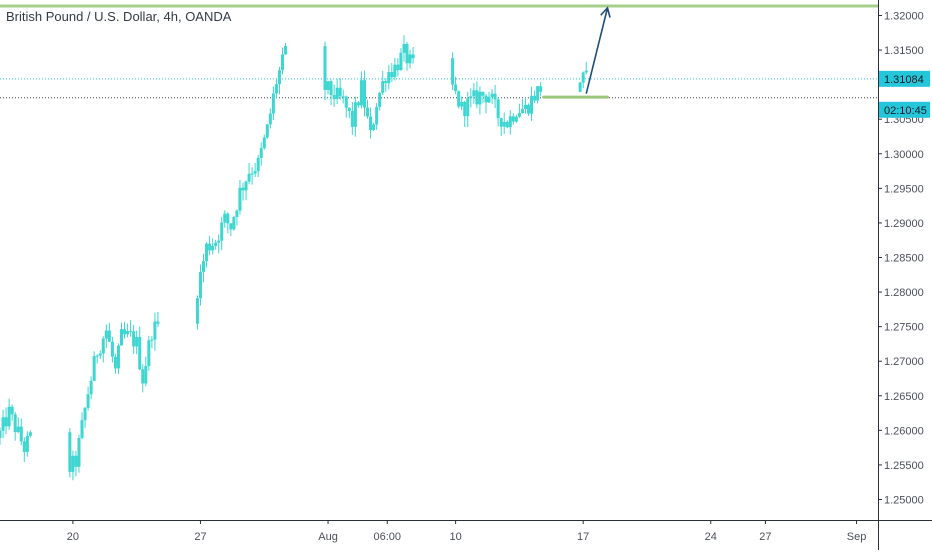  Describe the element at coordinates (904, 224) in the screenshot. I see `price-tick-label: 1.29000` at that location.